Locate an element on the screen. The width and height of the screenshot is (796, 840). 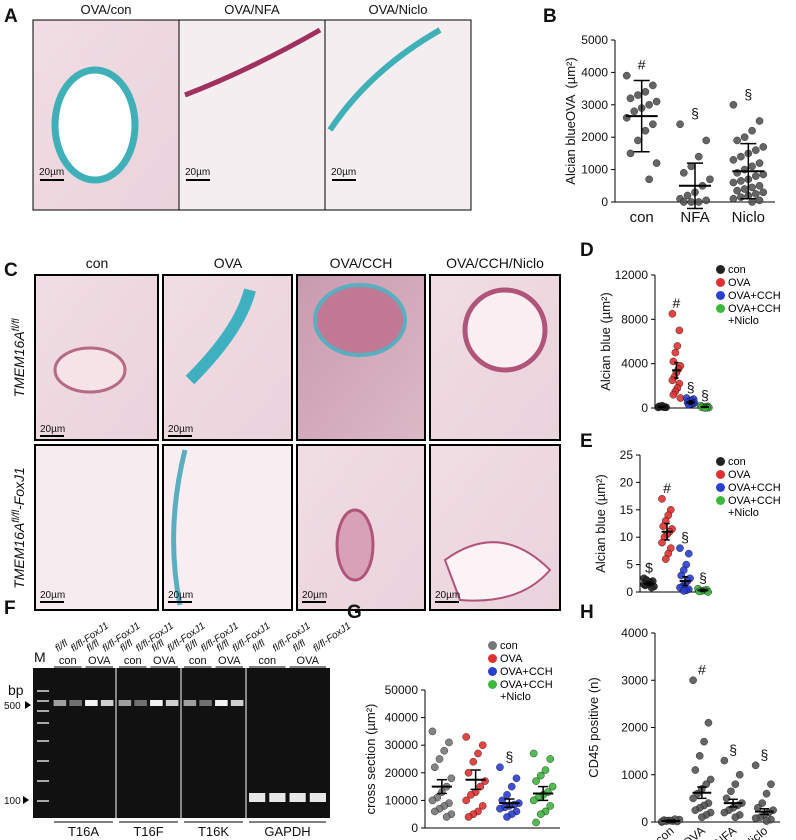
legend: con OVA OVA+CCH OVA+CCH +Niclo is located at coordinates (753, 296).